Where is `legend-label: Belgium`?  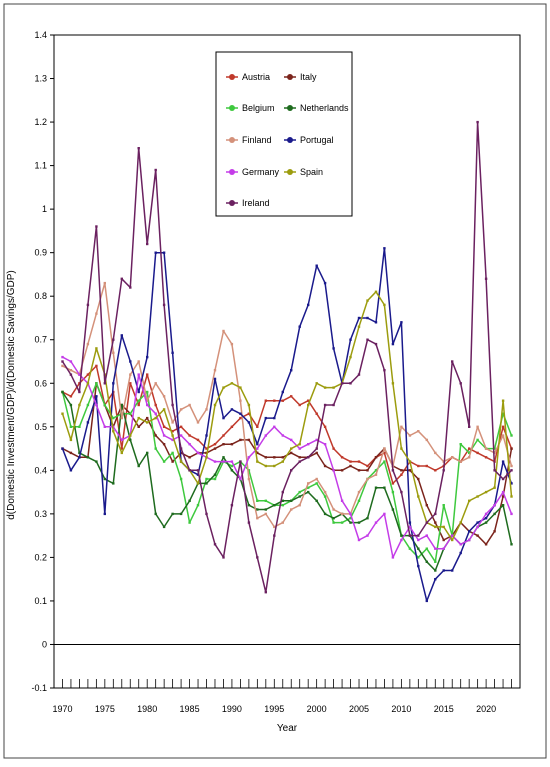 legend-label: Belgium is located at coordinates (258, 108).